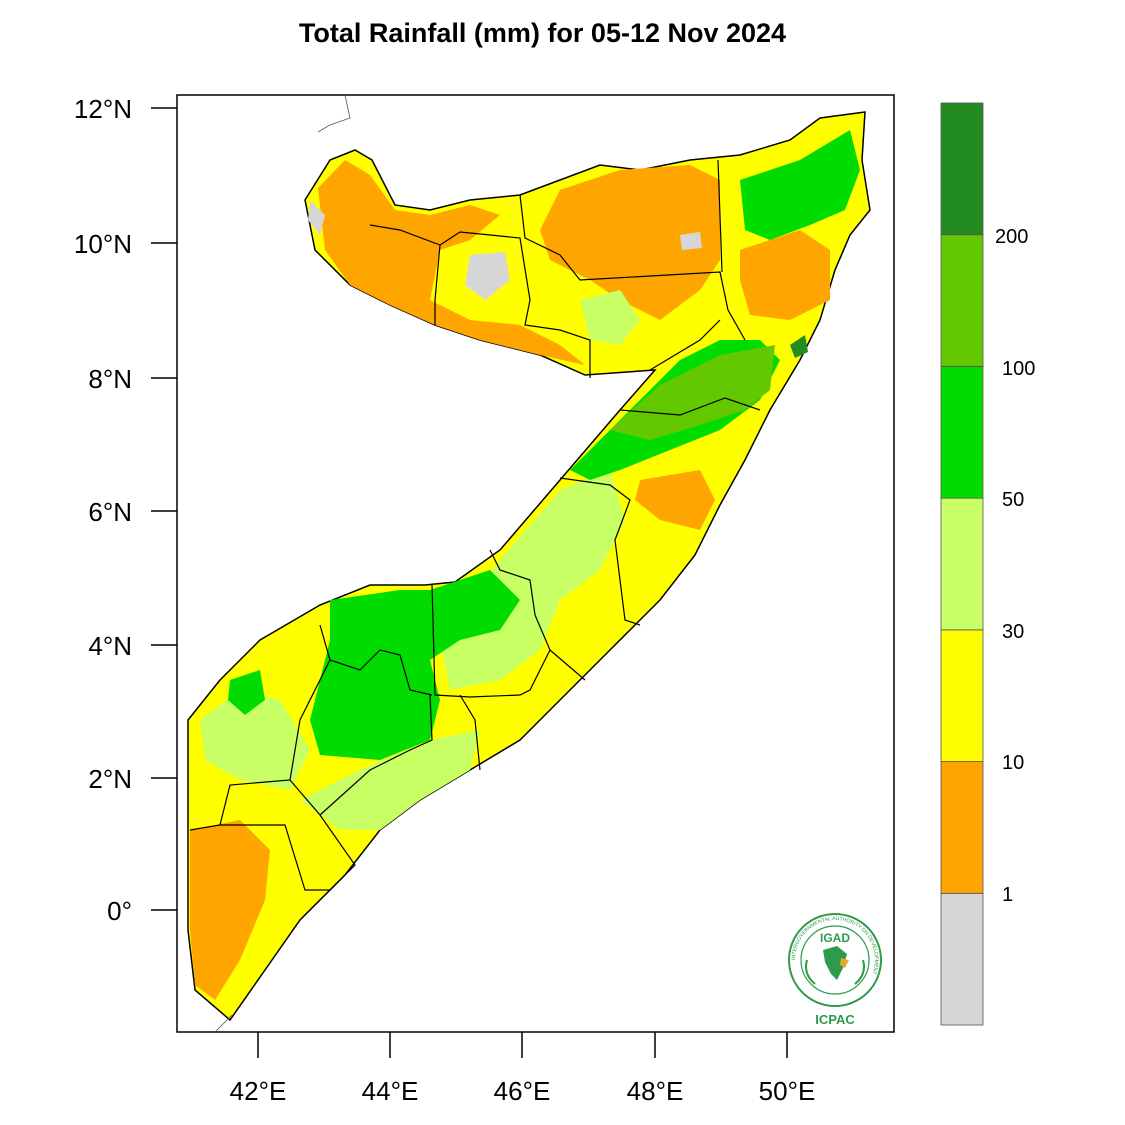  I want to click on rain-zone-orange-east, so click(785, 275).